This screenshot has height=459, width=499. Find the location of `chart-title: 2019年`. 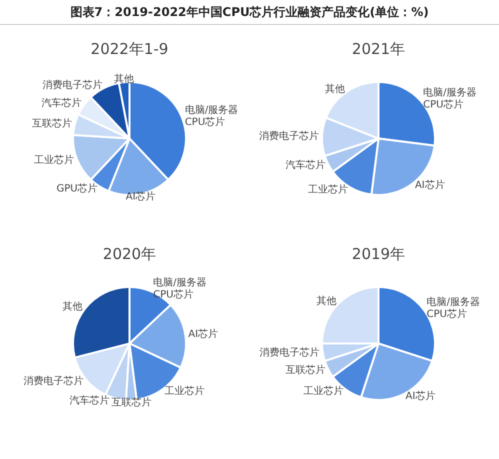

chart-title: 2019年 is located at coordinates (379, 253).